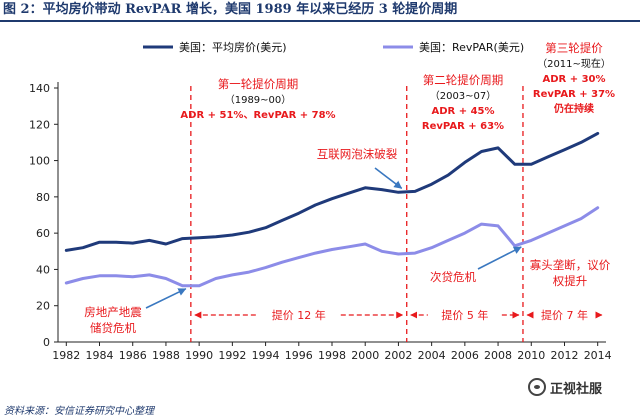 This screenshot has height=420, width=640. Describe the element at coordinates (463, 126) in the screenshot. I see `cycle-detail: RevPAR + 63%` at that location.